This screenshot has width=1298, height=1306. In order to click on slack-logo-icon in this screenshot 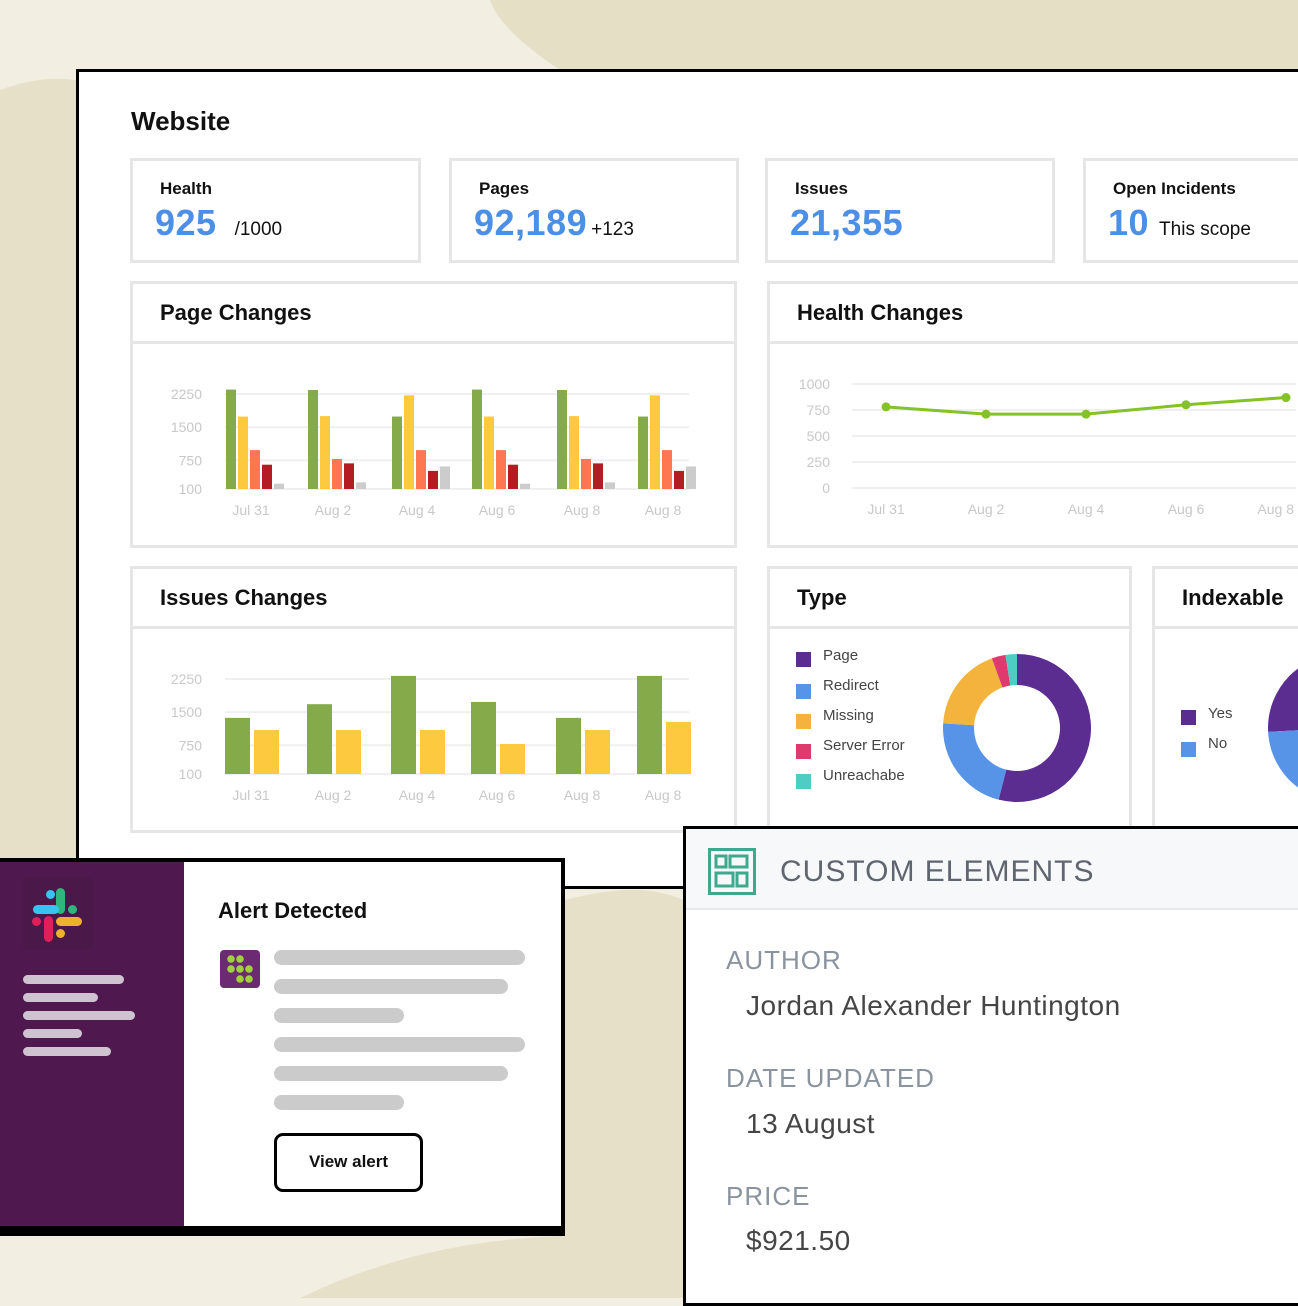, I will do `click(58, 914)`.